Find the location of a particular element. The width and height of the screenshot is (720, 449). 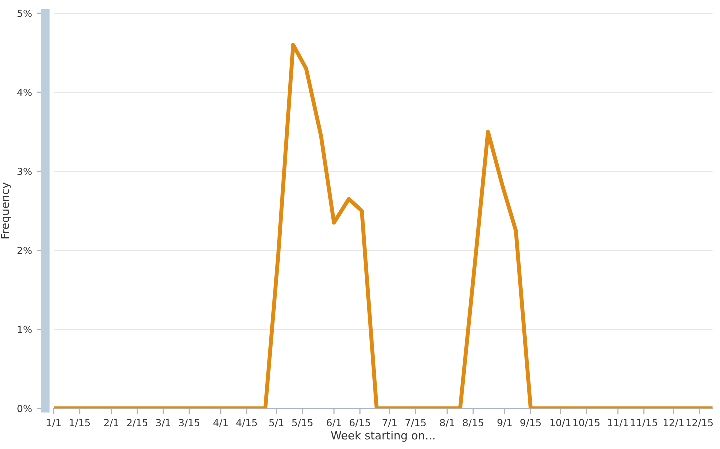

x-tick-label: 9/1 is located at coordinates (505, 423).